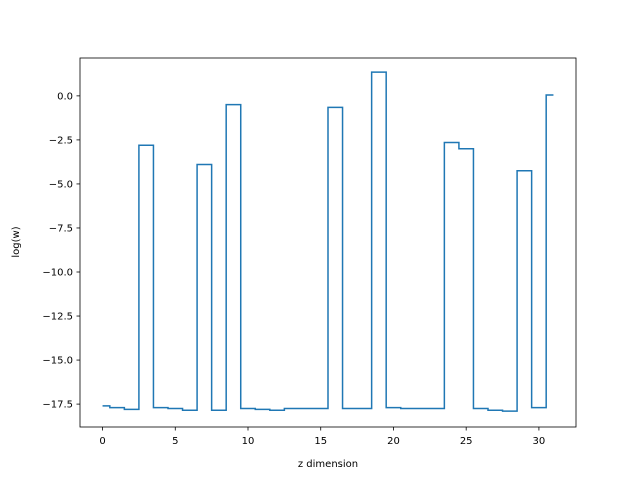 The image size is (640, 480). Describe the element at coordinates (175, 441) in the screenshot. I see `x-tick-label: 5` at that location.